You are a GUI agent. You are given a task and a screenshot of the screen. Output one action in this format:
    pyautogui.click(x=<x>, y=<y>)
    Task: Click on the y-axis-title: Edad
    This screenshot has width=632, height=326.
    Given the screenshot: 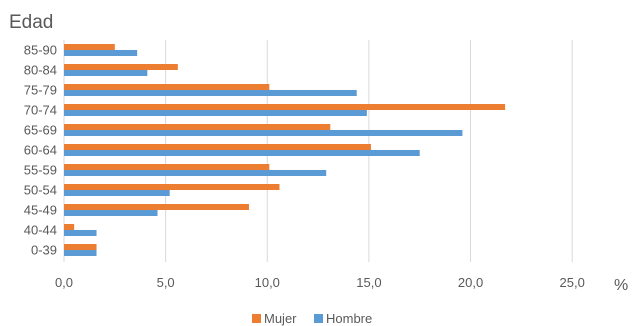 What is the action you would take?
    pyautogui.click(x=31, y=22)
    